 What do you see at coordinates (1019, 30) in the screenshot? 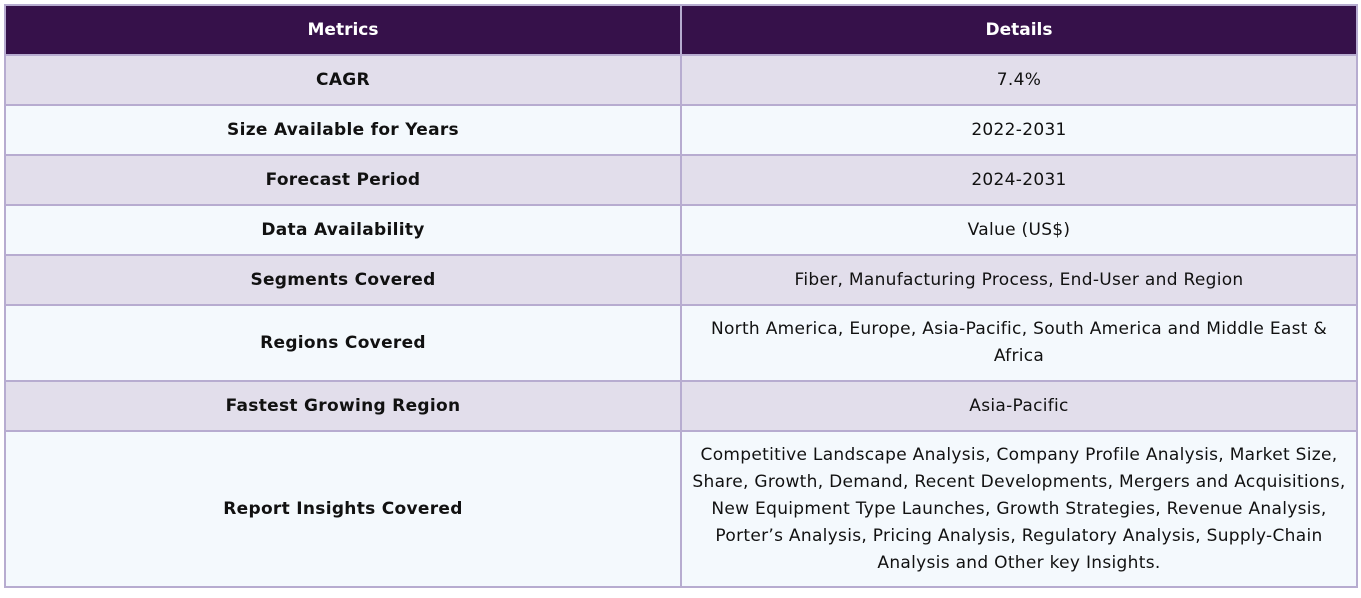
I see `header-details: Details` at bounding box center [1019, 30].